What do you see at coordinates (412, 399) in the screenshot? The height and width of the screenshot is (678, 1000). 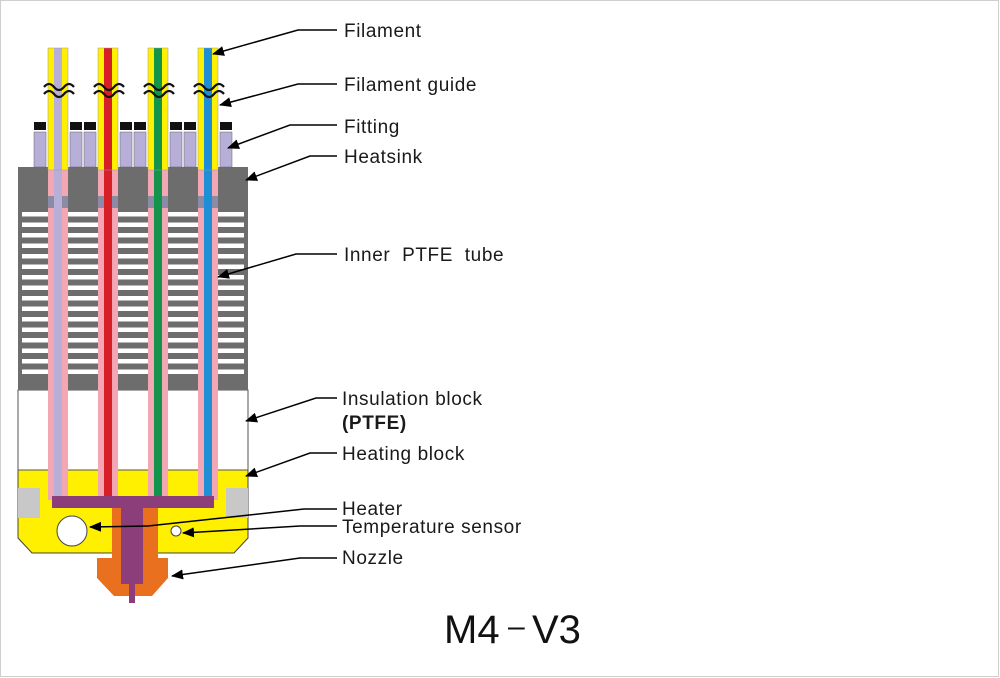 I see `label-insulation-block: Insulation block` at bounding box center [412, 399].